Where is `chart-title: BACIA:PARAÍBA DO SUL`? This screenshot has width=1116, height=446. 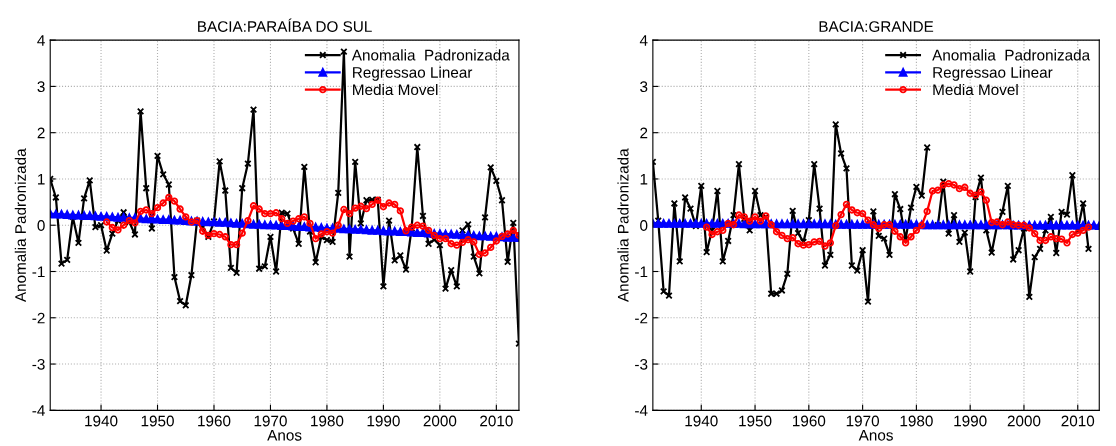
chart-title: BACIA:PARAÍBA DO SUL is located at coordinates (285, 25).